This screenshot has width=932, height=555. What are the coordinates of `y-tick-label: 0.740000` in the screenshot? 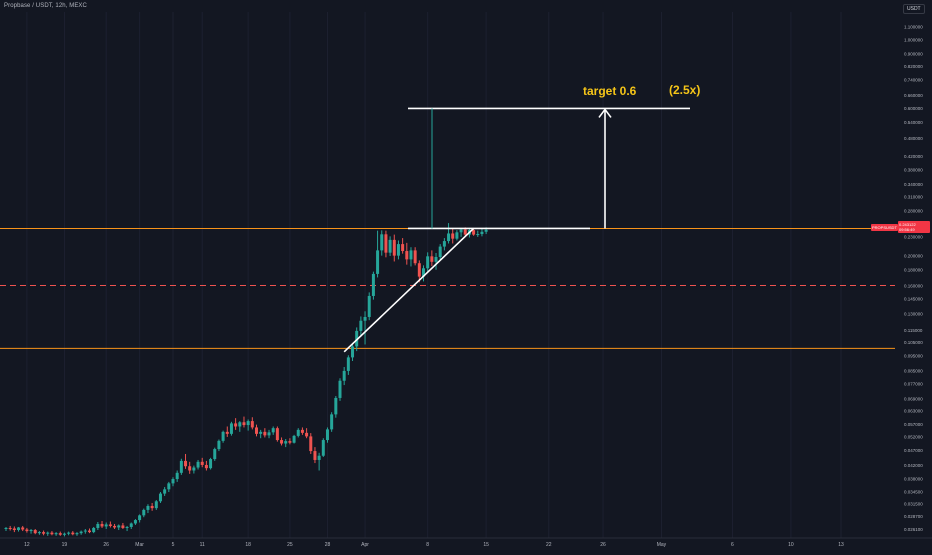 It's located at (913, 80).